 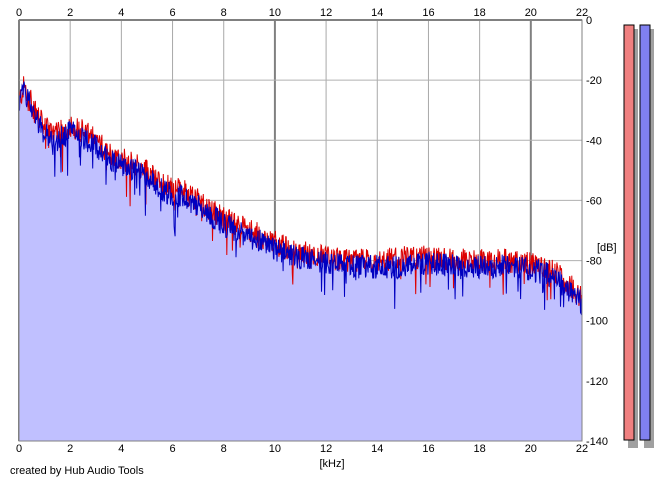 I want to click on x-tick-label-bottom: 14, so click(x=377, y=449).